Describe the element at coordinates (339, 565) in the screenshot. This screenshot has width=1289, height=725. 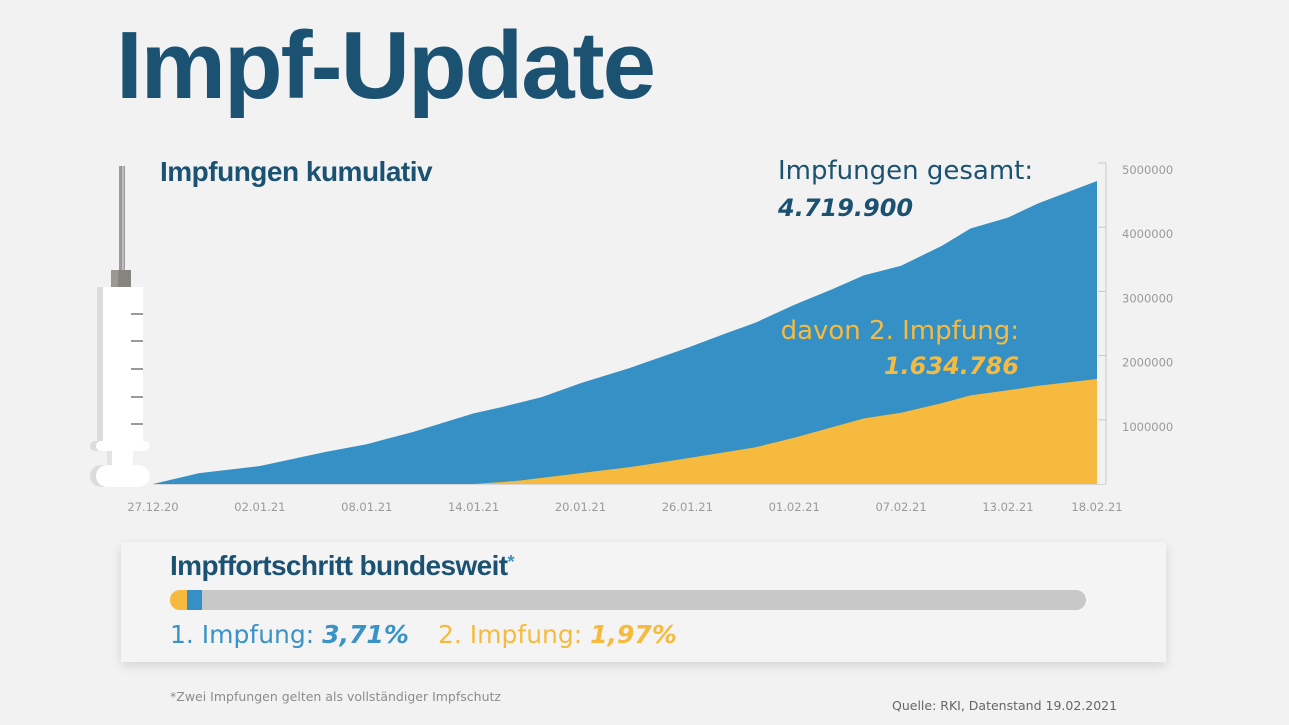
I see `progress-title-text: Impffortschritt bundesweit` at that location.